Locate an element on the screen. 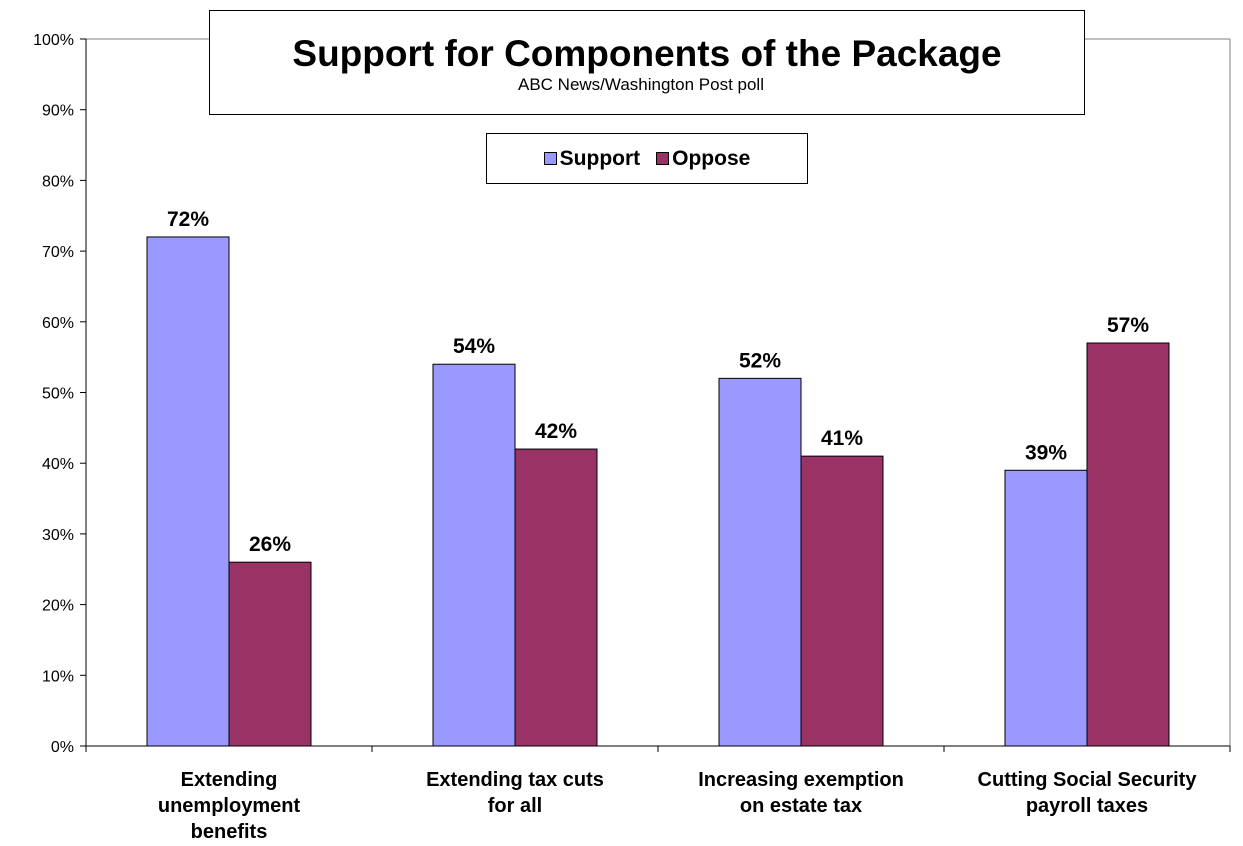  data-label: 39% is located at coordinates (1046, 452).